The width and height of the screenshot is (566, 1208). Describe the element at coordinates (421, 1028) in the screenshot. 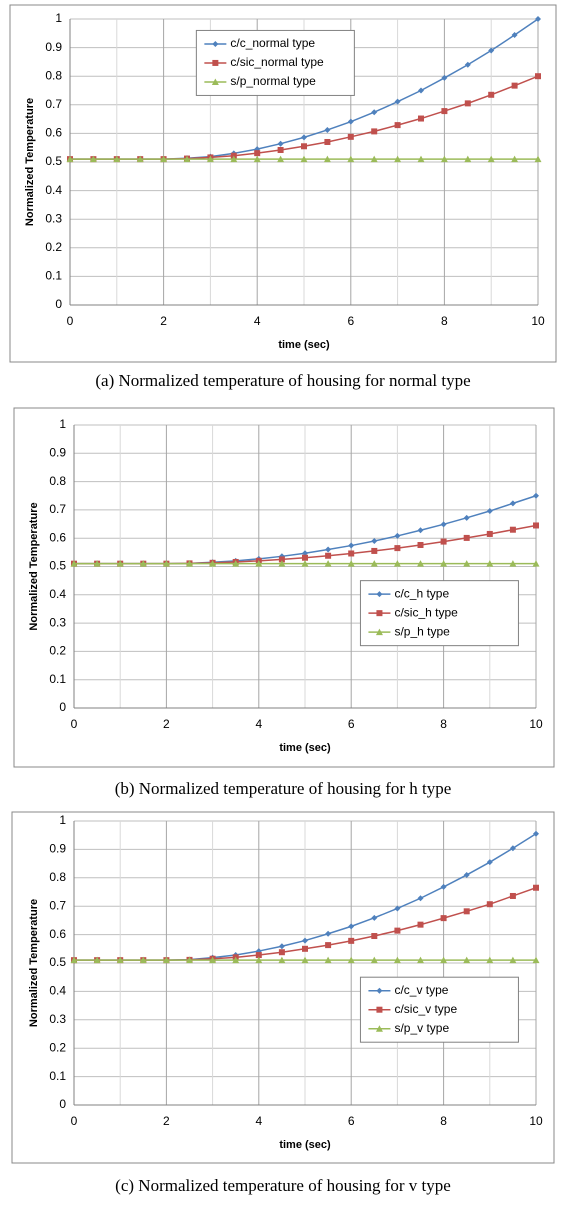

I see `legend-label: s/p_v type` at that location.